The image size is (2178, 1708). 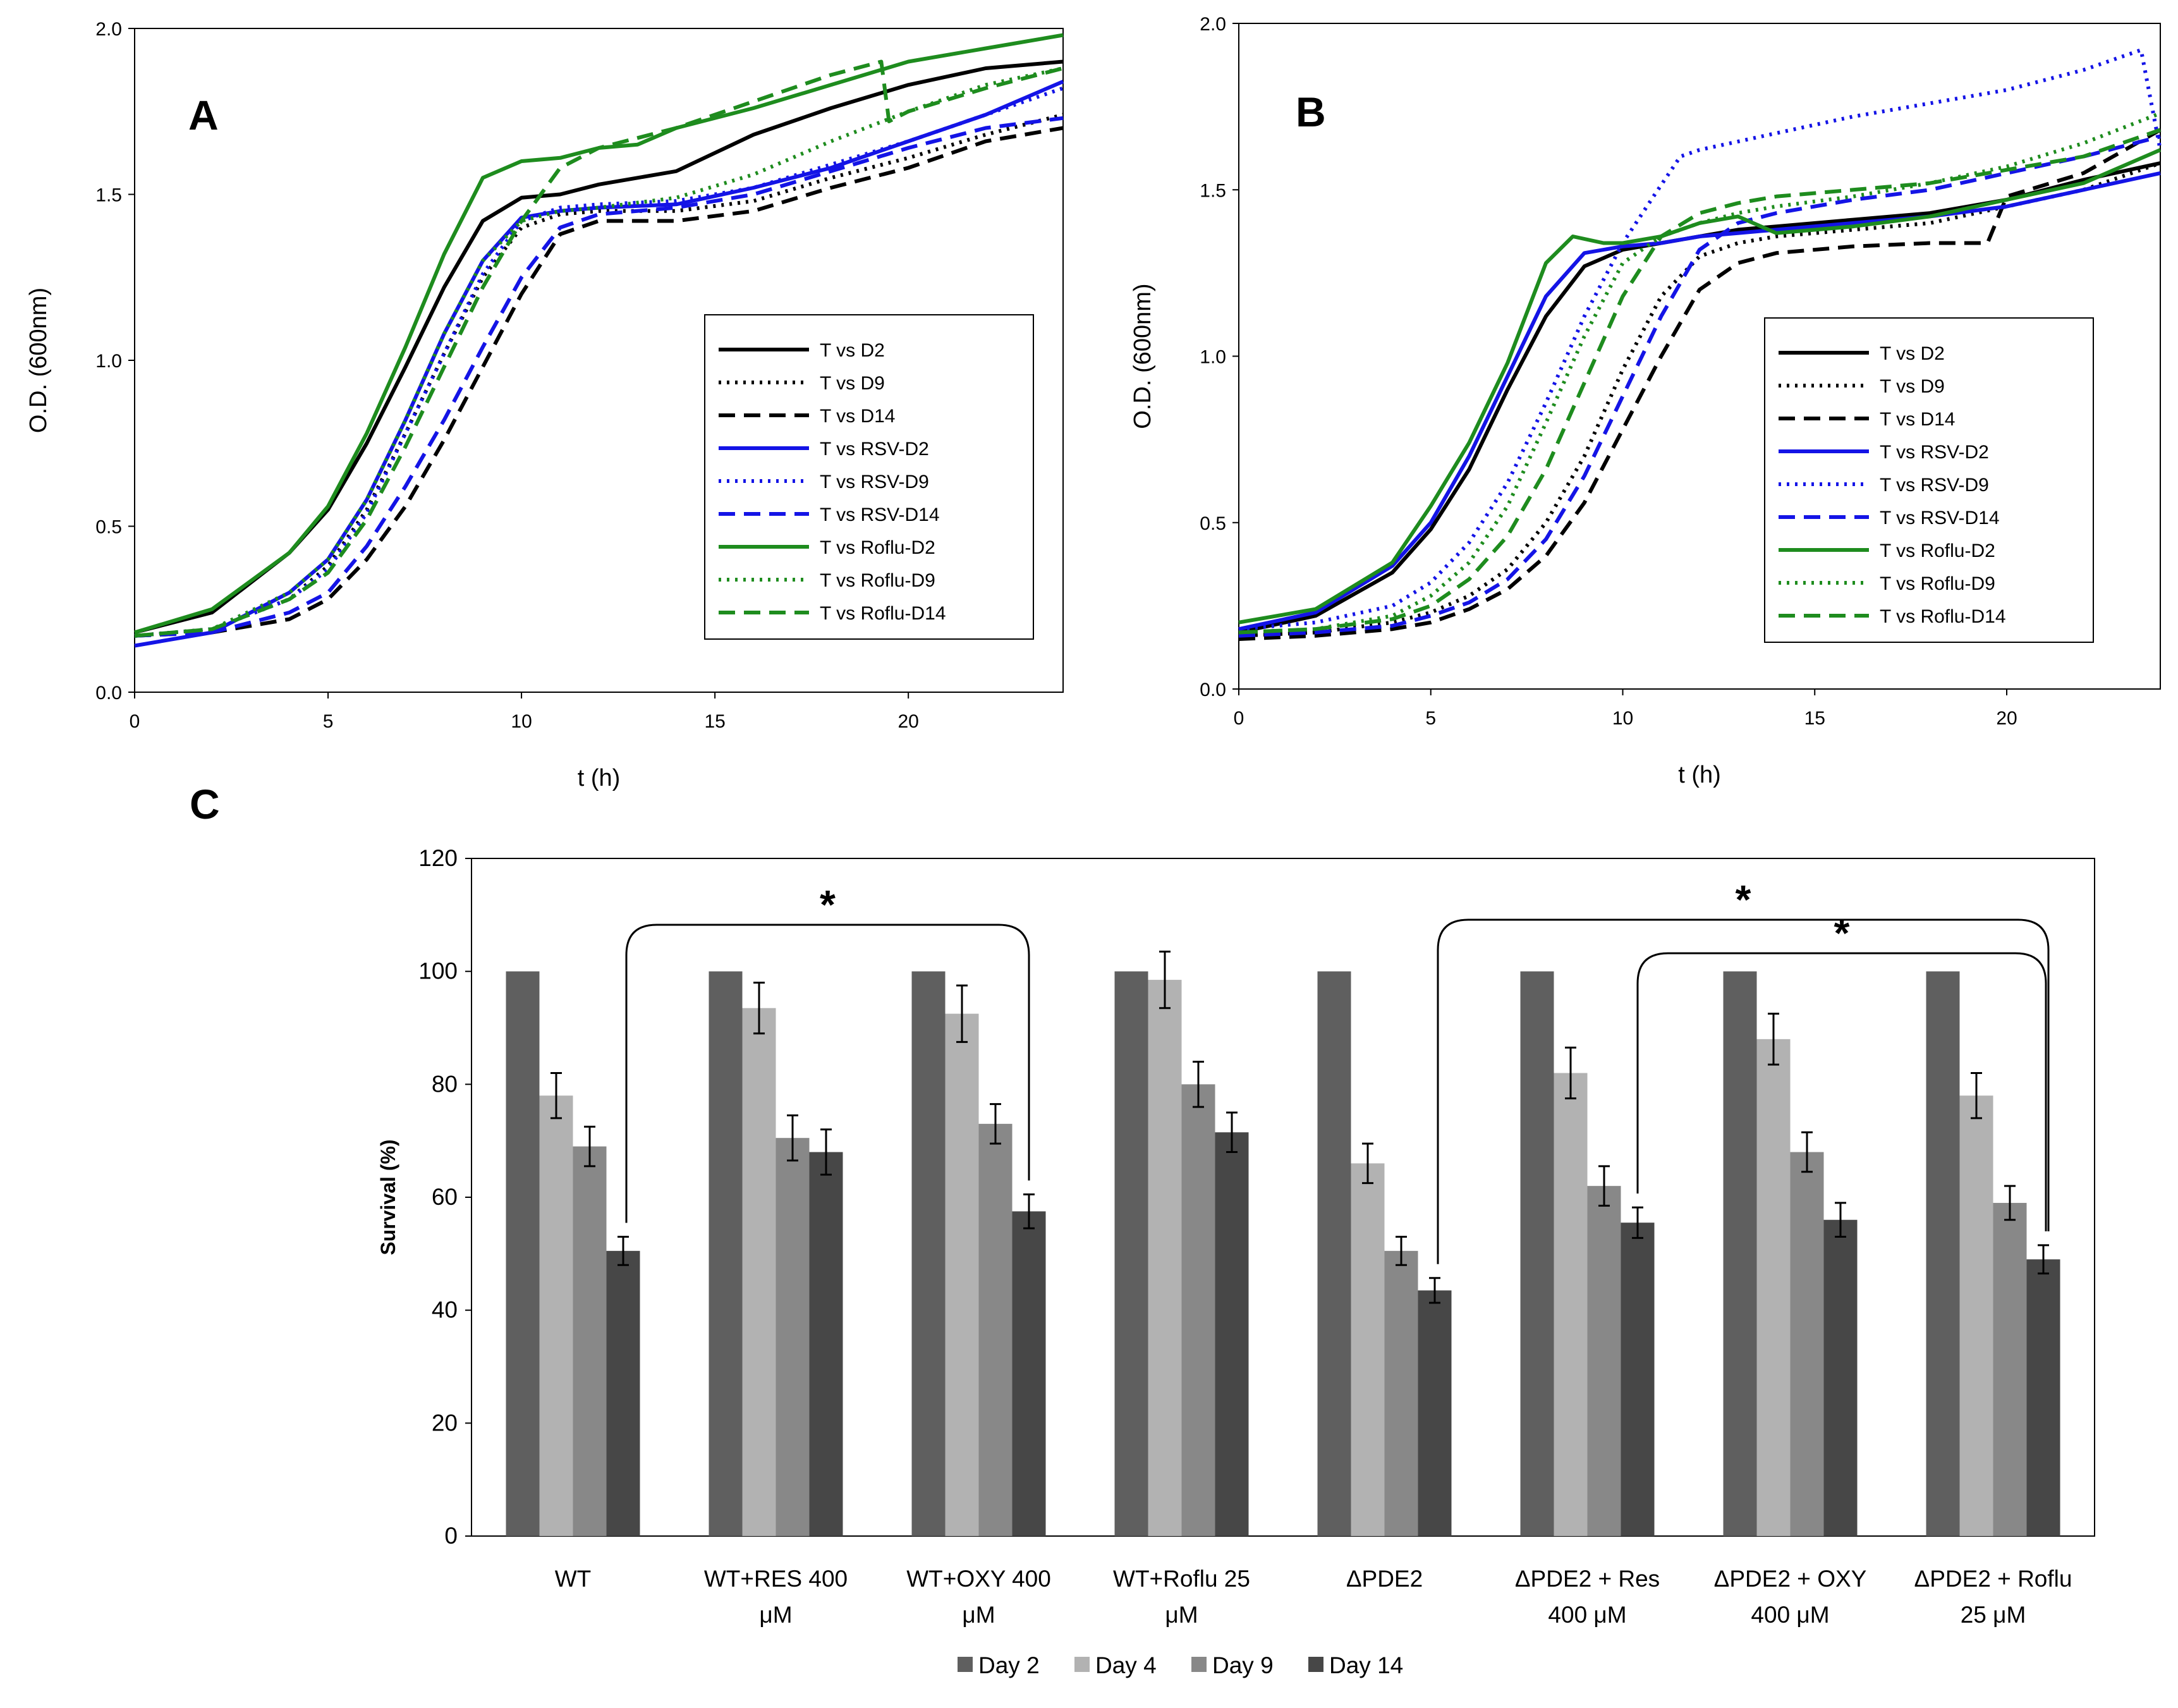 I want to click on panel-b-legend-label: T vs Roflu-D14, so click(x=1943, y=617).